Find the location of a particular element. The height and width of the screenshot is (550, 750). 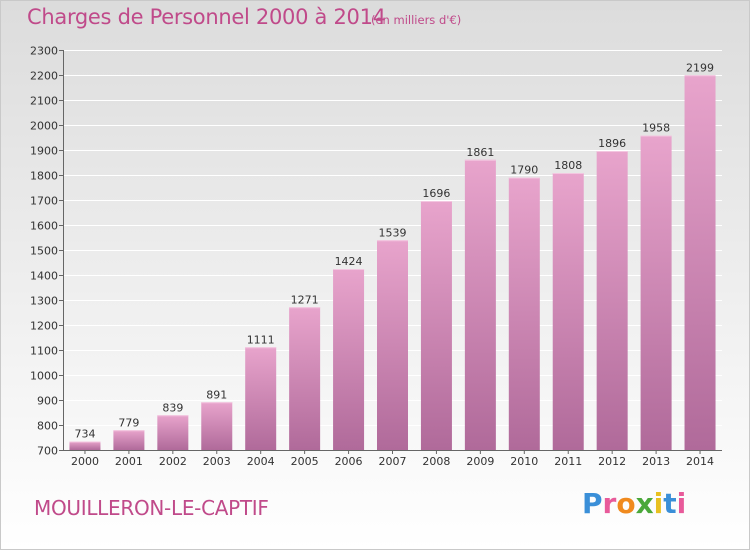

bar-2006 is located at coordinates (349, 359).